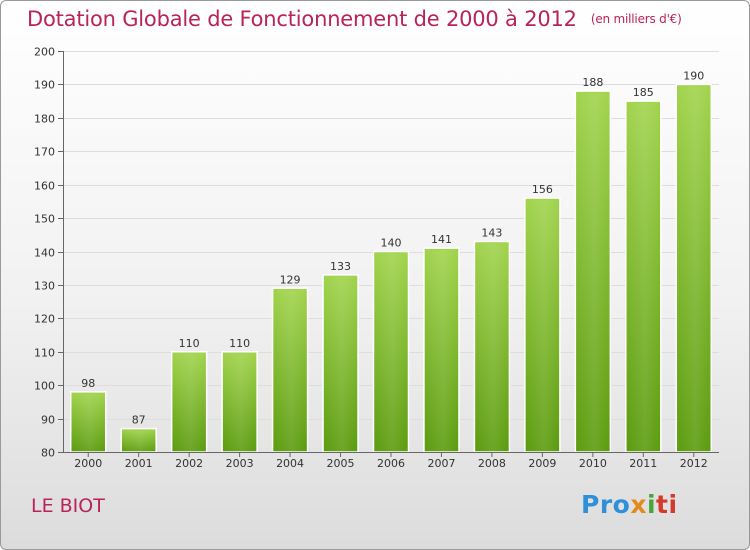 This screenshot has width=750, height=550. I want to click on logo-part-2: x, so click(638, 504).